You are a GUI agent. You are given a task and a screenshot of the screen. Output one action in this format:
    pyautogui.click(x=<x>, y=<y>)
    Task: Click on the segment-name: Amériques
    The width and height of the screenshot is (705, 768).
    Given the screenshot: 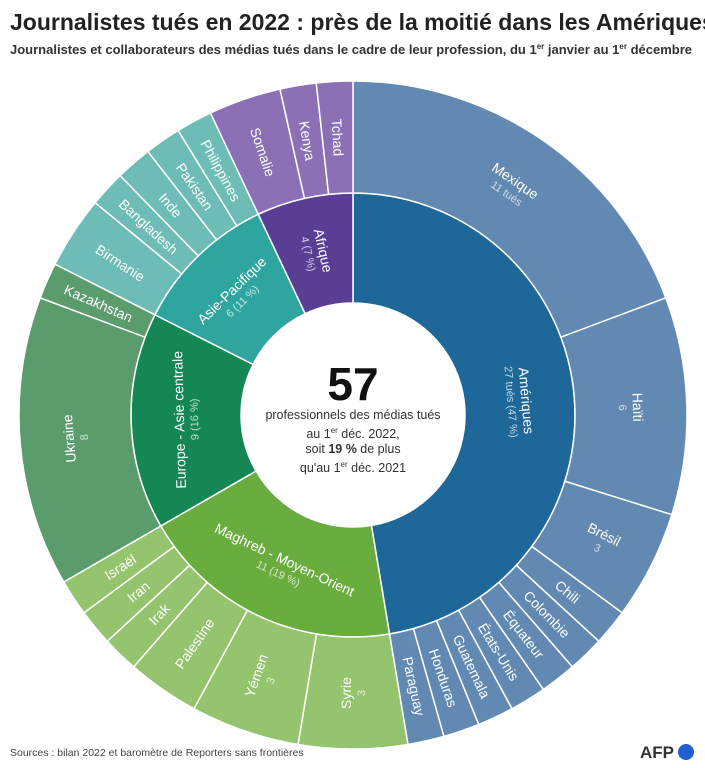 What is the action you would take?
    pyautogui.click(x=526, y=401)
    